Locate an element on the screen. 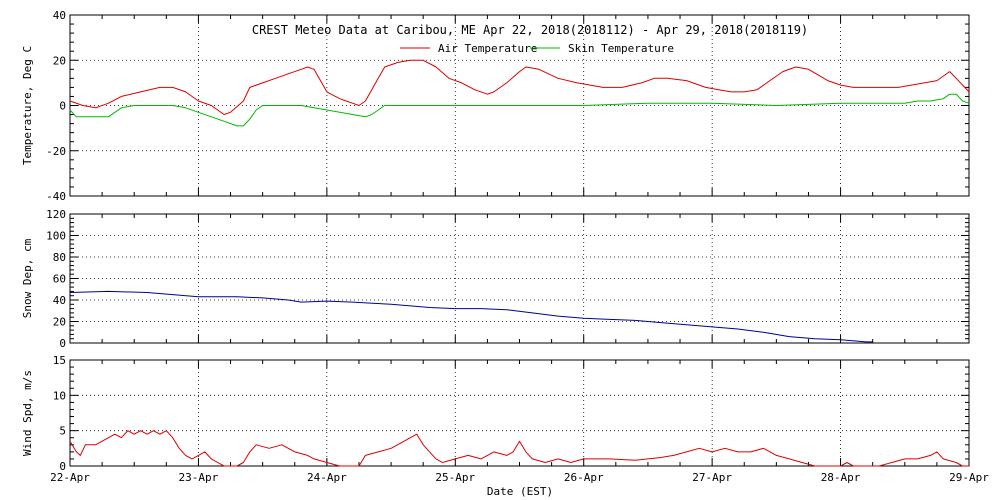 This screenshot has width=1000, height=500. x-tick-label: 23-Apr is located at coordinates (199, 477).